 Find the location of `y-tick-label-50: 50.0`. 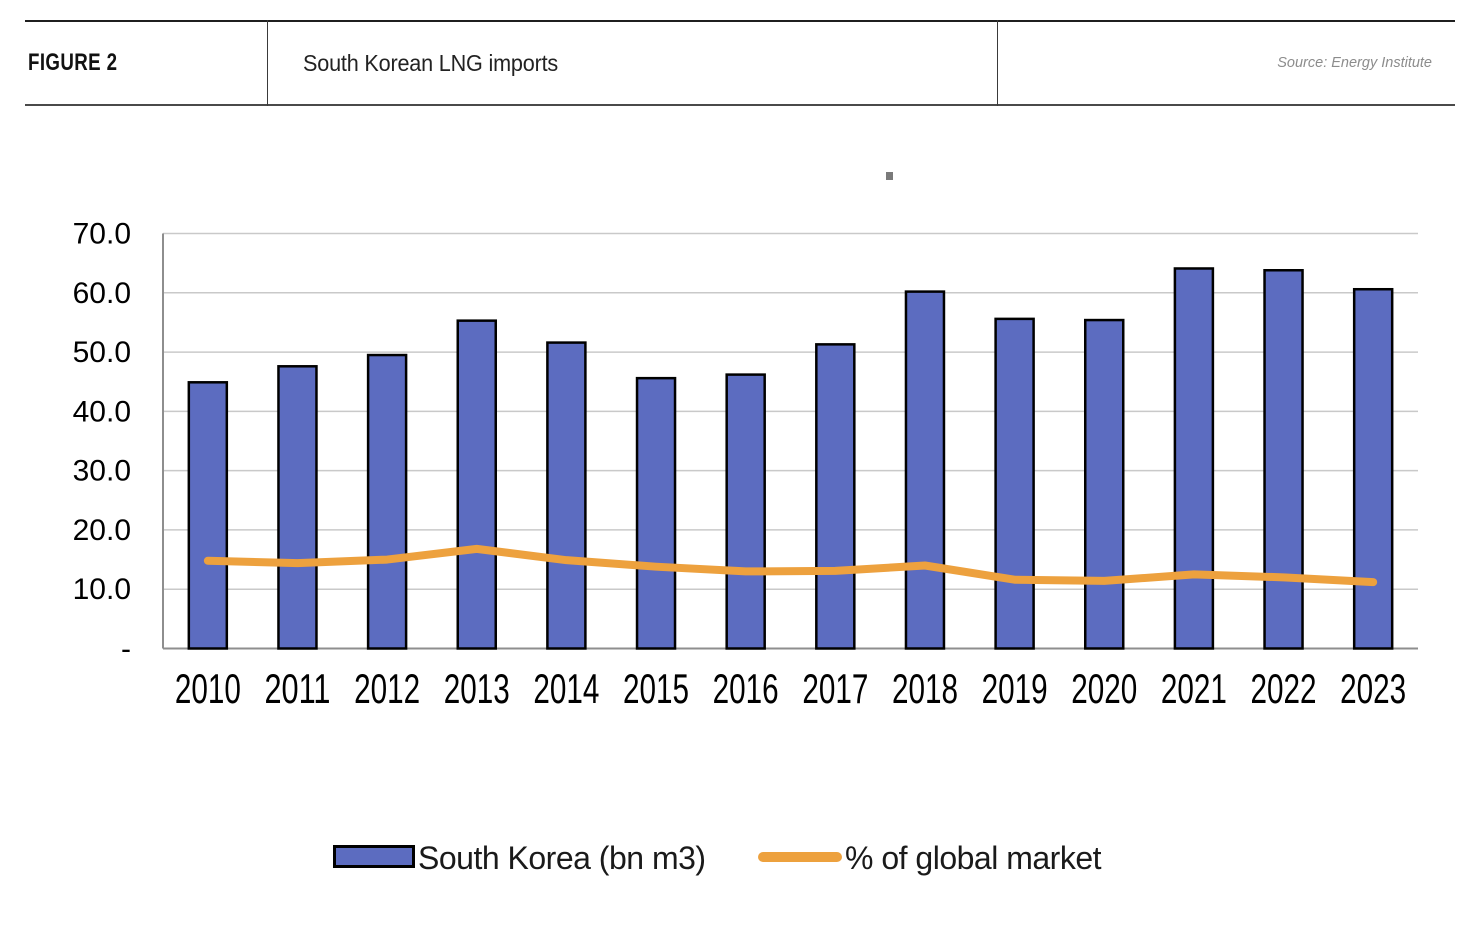

y-tick-label-50: 50.0 is located at coordinates (102, 352).